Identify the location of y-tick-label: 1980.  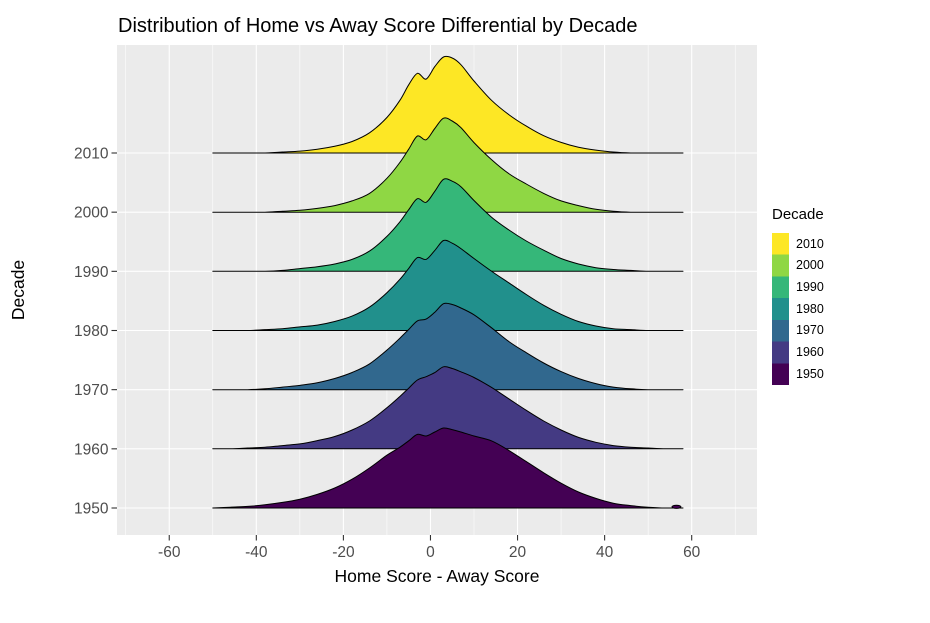
(91, 331).